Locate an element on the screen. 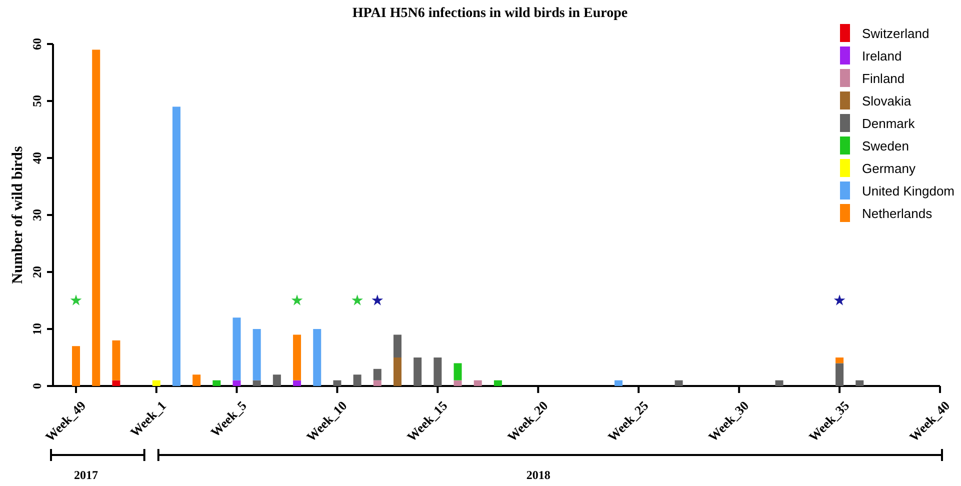  legend-label: Switzerland is located at coordinates (896, 33).